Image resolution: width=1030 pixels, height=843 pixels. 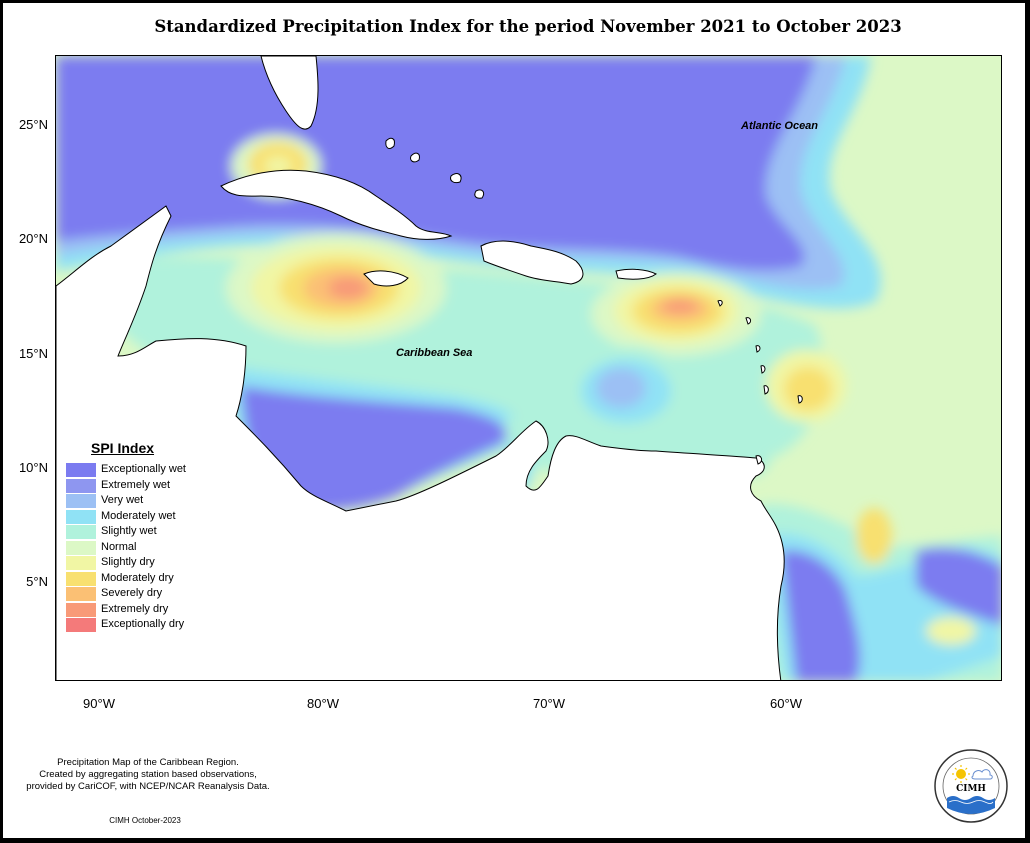 What do you see at coordinates (123, 448) in the screenshot?
I see `legend-title: SPI Index` at bounding box center [123, 448].